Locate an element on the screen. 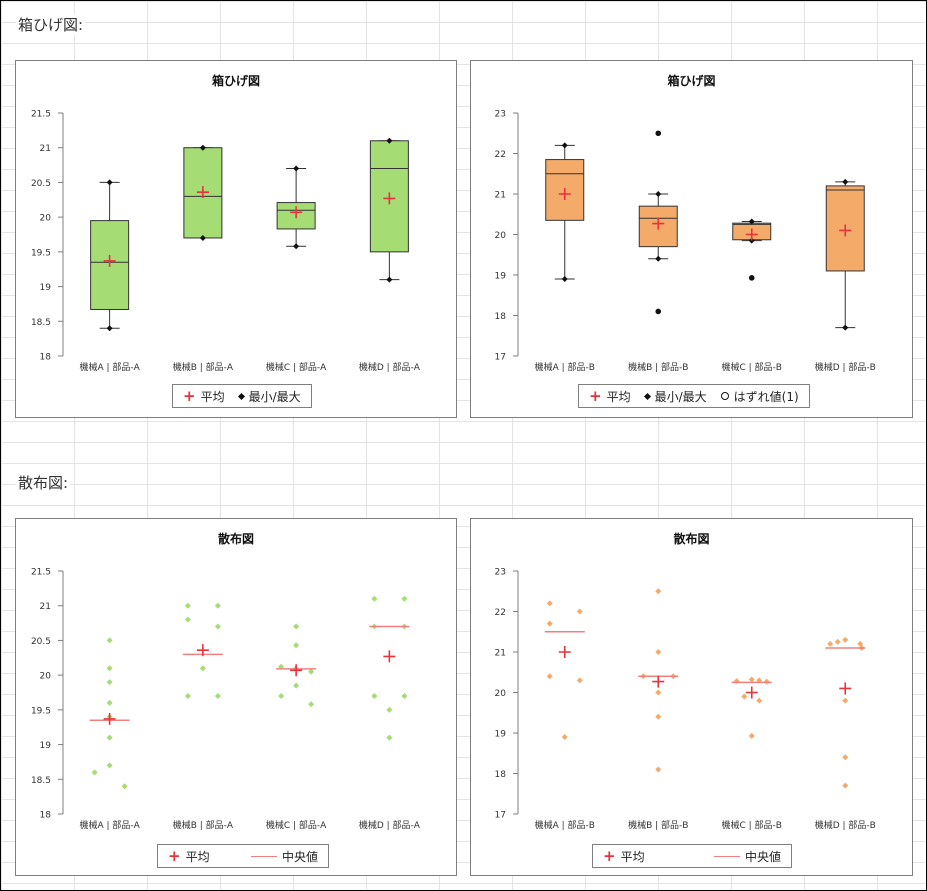 The image size is (927, 891). y-tick-label: 21 is located at coordinates (45, 607).